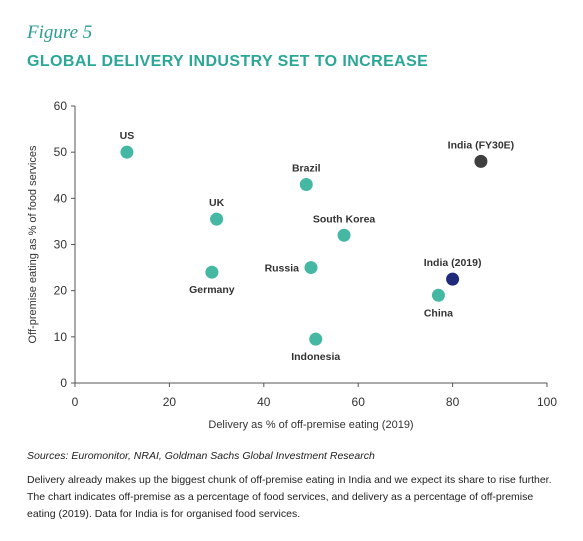 This screenshot has width=583, height=541. What do you see at coordinates (306, 168) in the screenshot?
I see `point-label-brazil: Brazil` at bounding box center [306, 168].